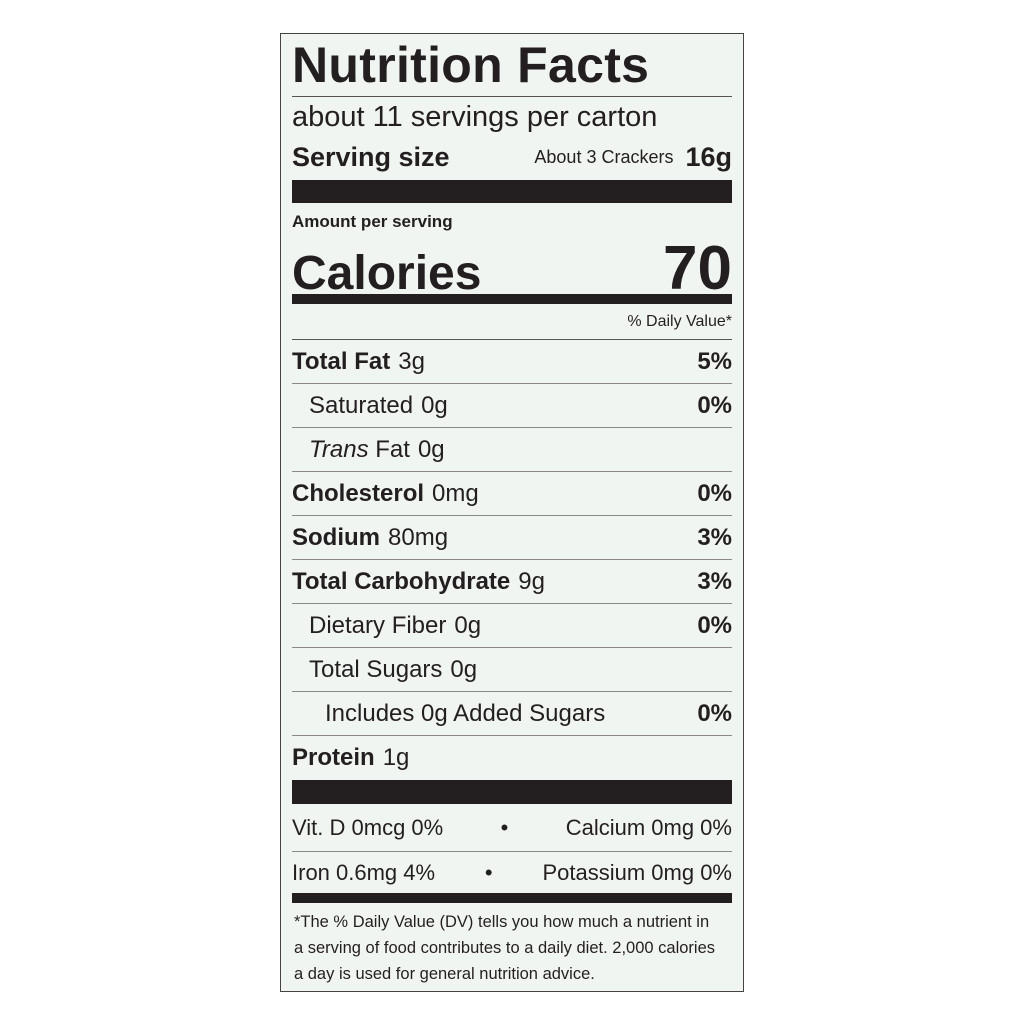  I want to click on vitamin-item: Calcium 0mg 0%, so click(648, 827).